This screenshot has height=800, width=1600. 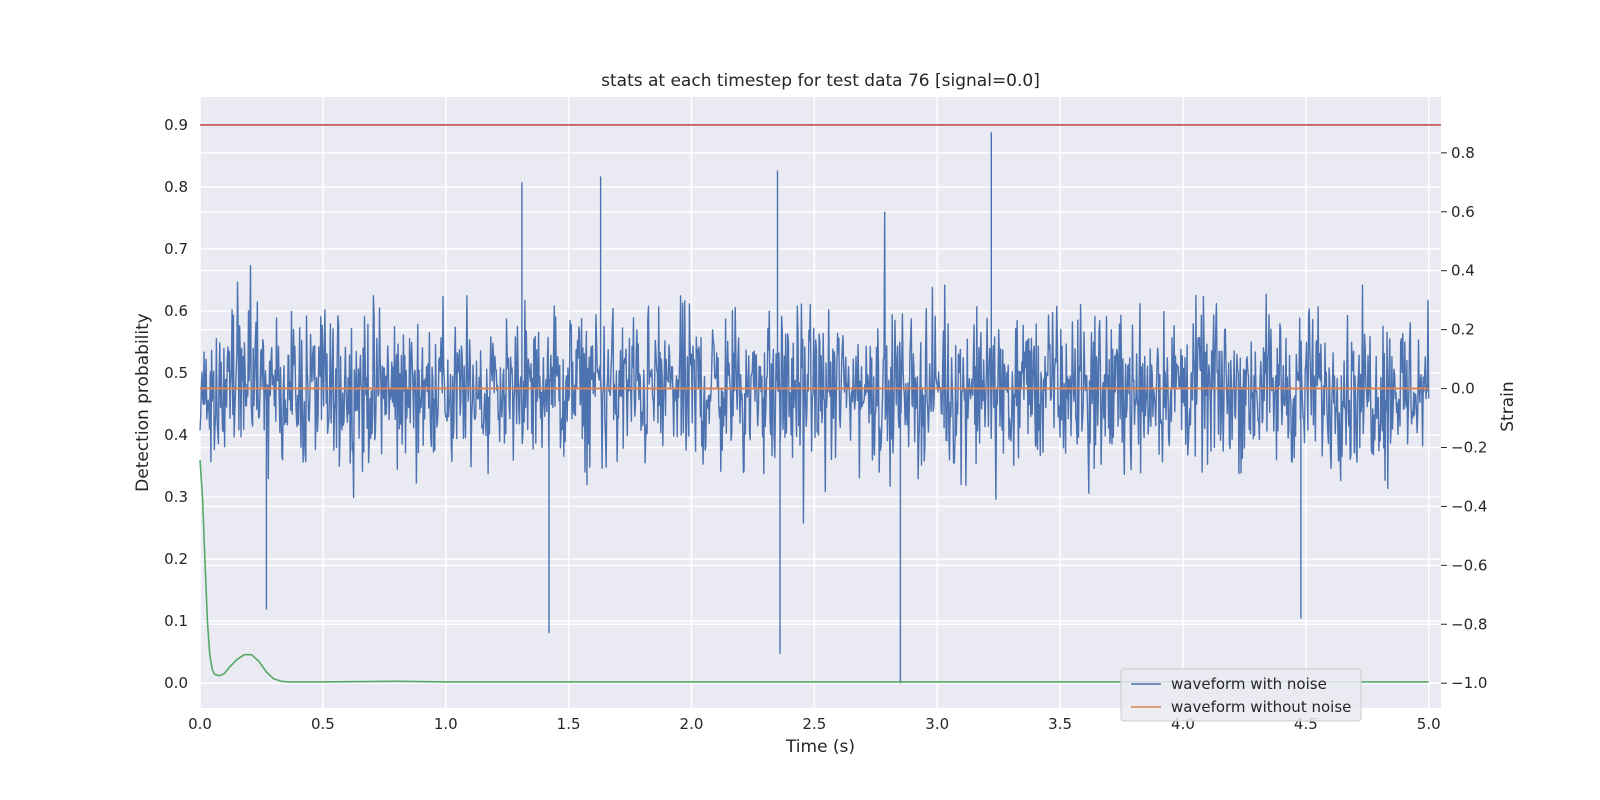 I want to click on x-tick-label: 5.0, so click(x=1429, y=724).